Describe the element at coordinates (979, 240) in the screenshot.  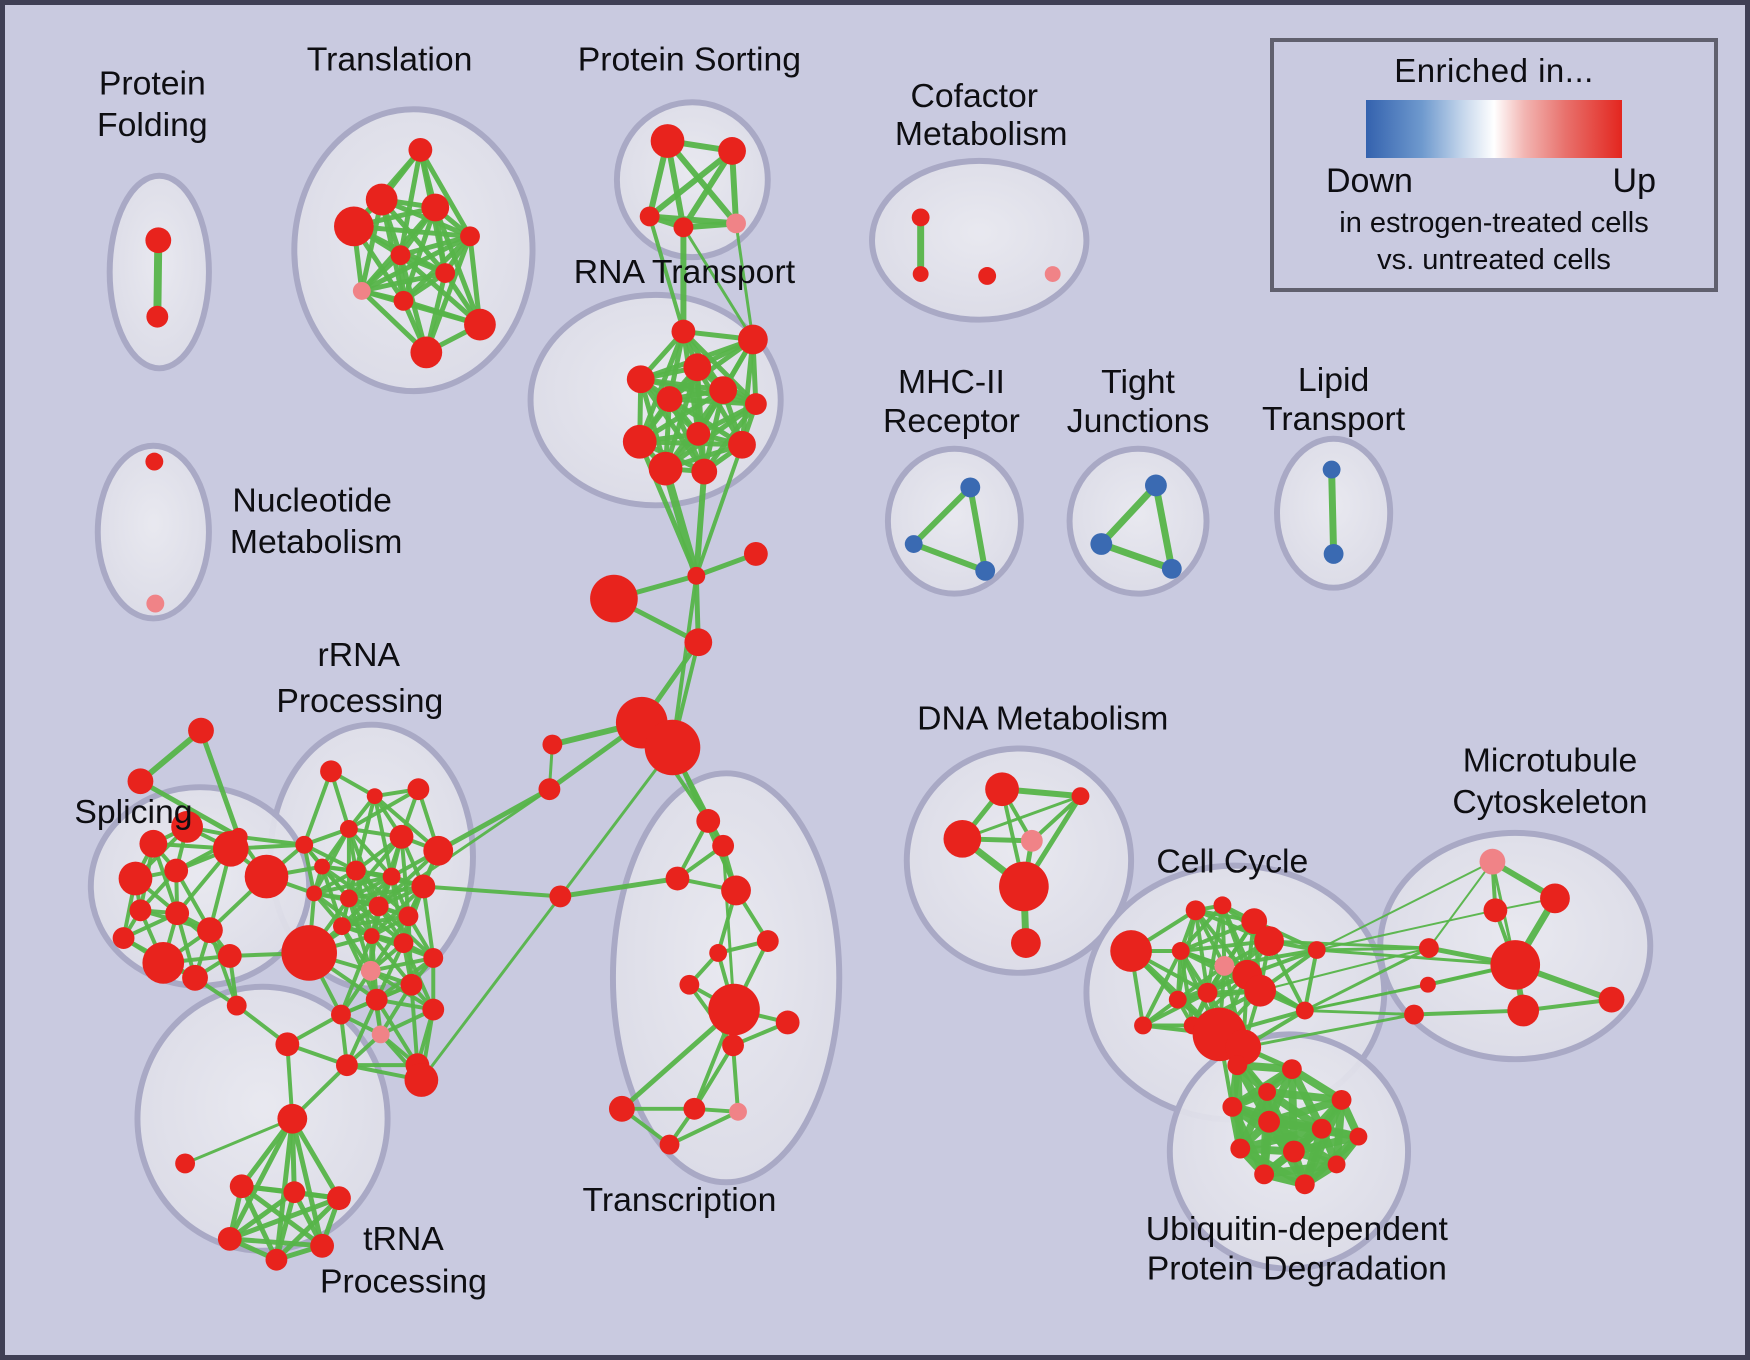
I see `cluster-ellipse-cofactor` at that location.